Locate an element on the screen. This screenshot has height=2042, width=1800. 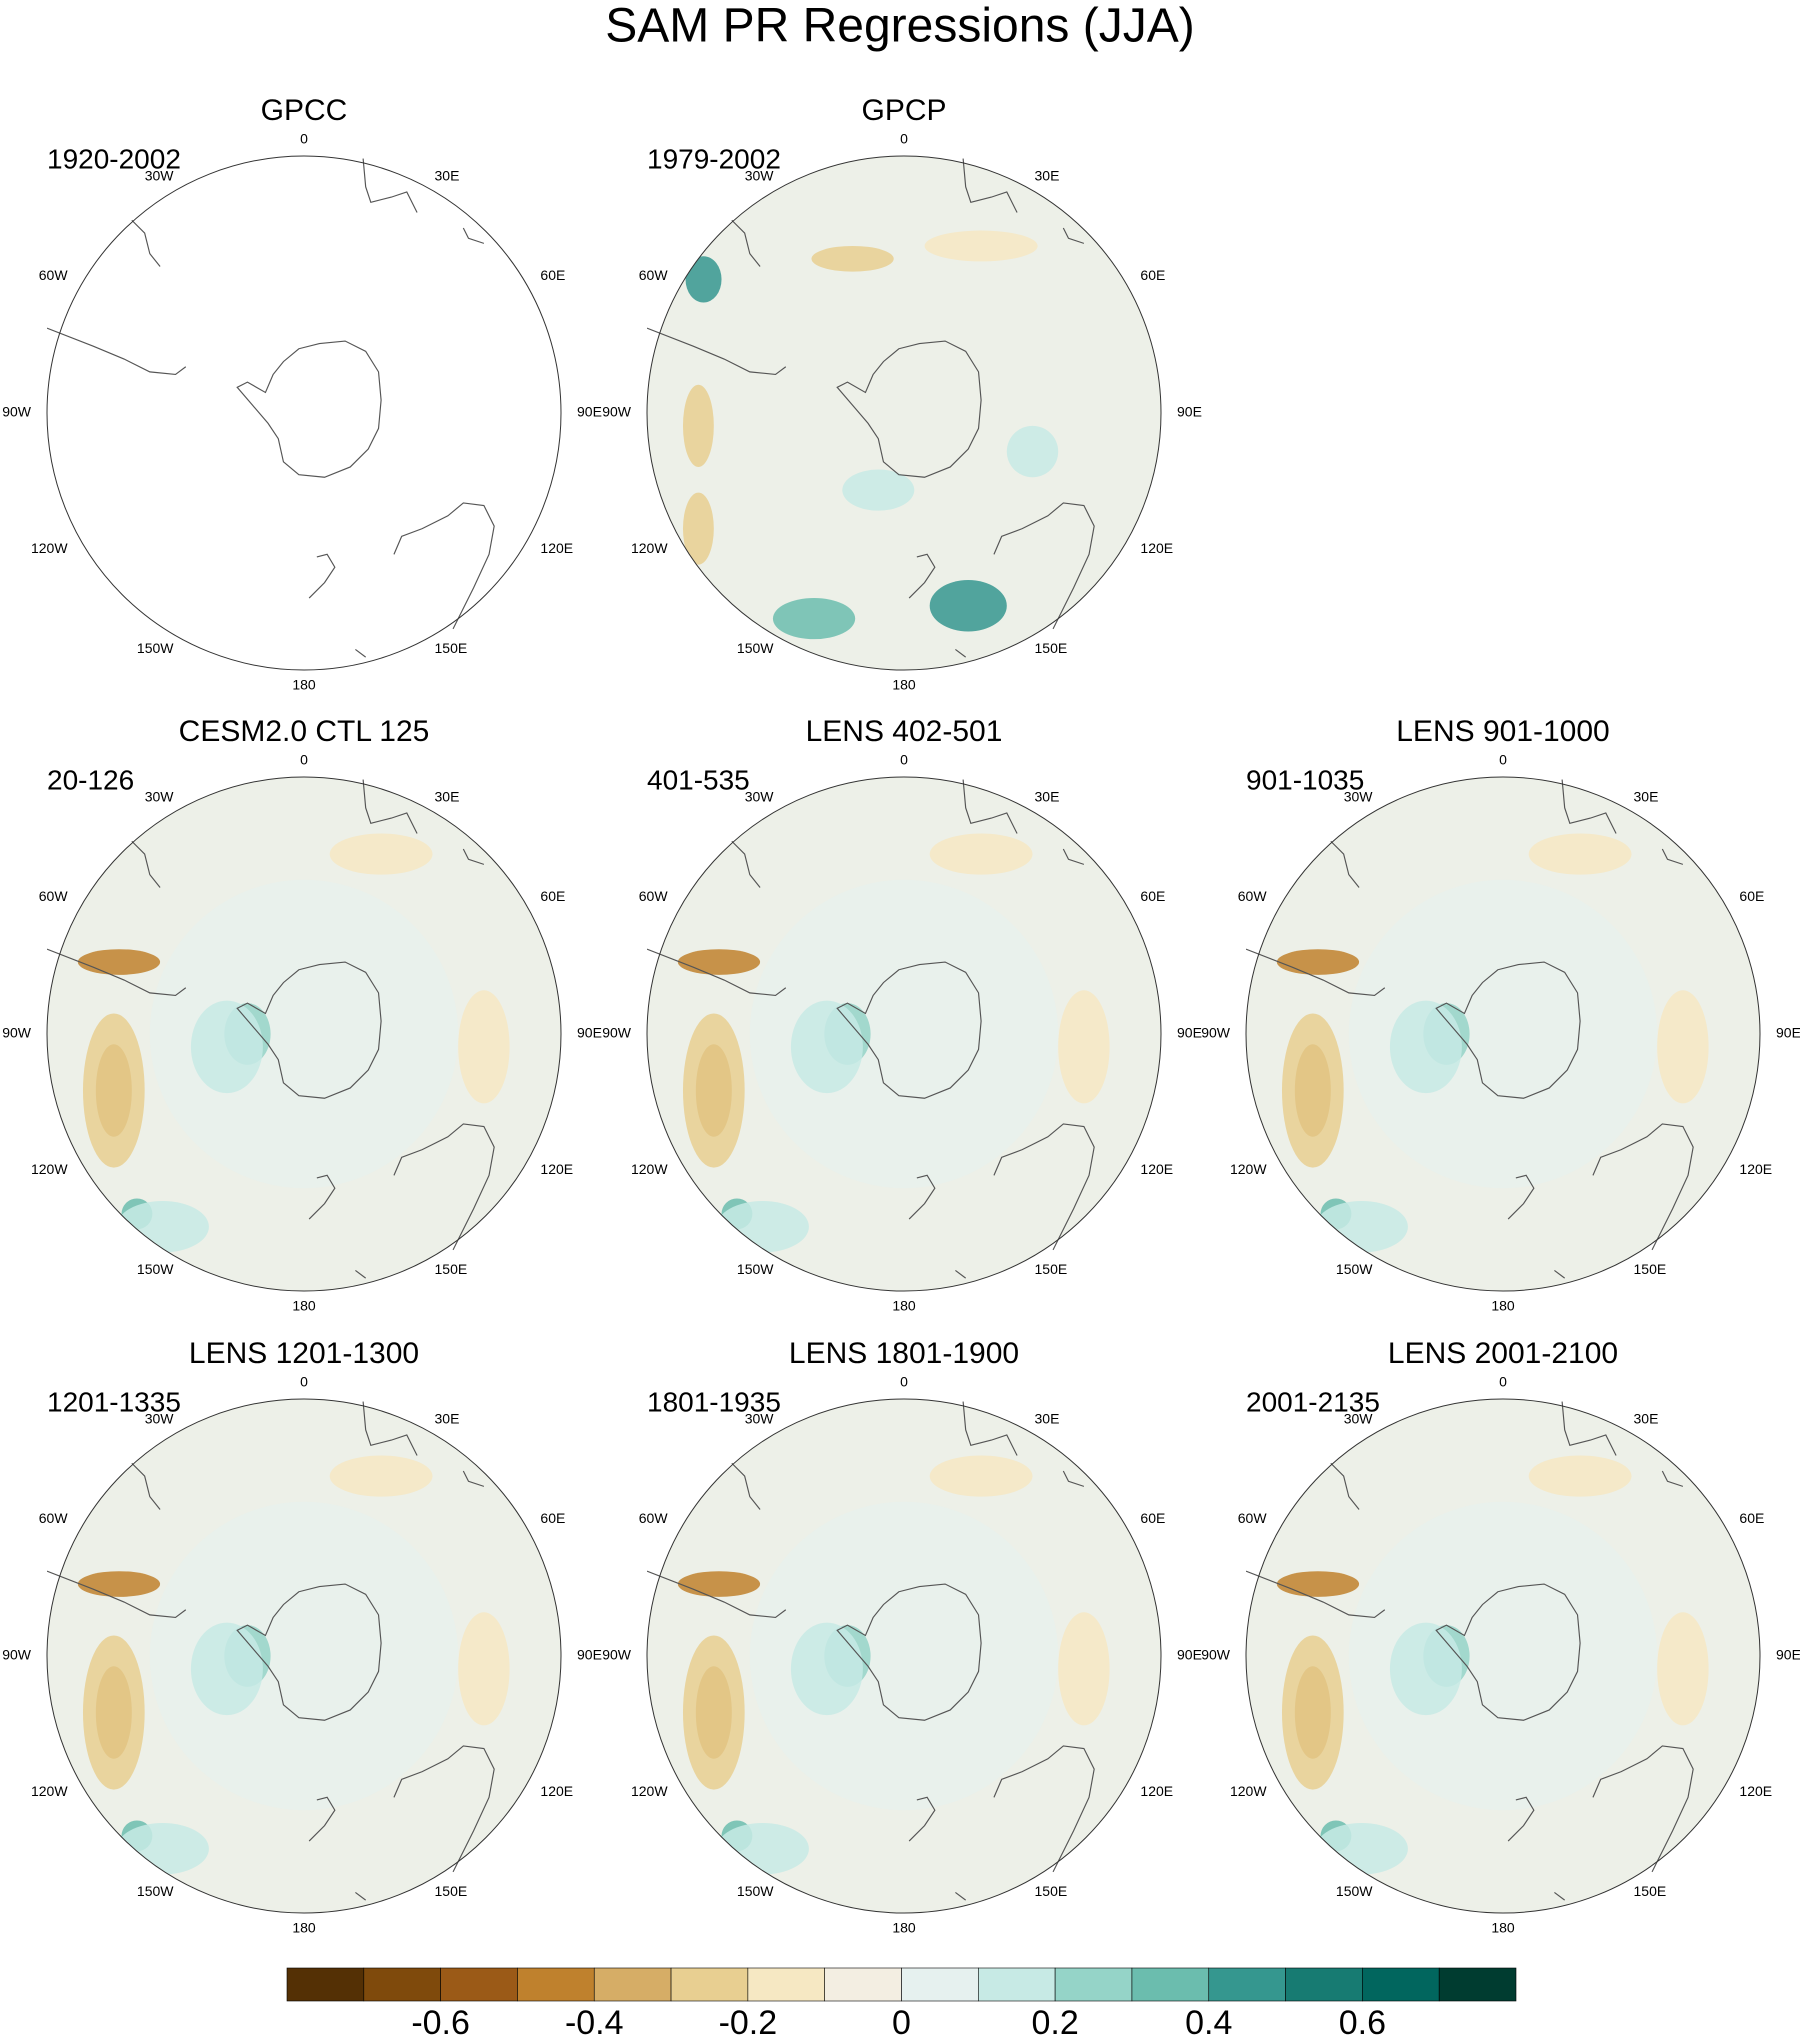
longitude-label: 60E is located at coordinates (552, 1518).